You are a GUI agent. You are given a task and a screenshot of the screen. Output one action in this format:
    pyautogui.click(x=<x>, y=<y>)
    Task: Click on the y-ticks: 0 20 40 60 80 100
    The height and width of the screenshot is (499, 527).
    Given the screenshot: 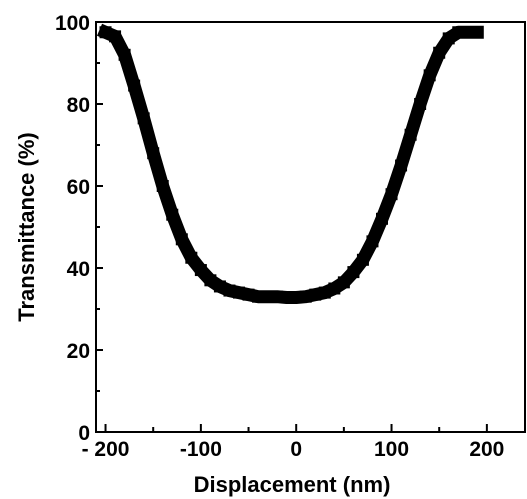 What is the action you would take?
    pyautogui.click(x=79, y=228)
    